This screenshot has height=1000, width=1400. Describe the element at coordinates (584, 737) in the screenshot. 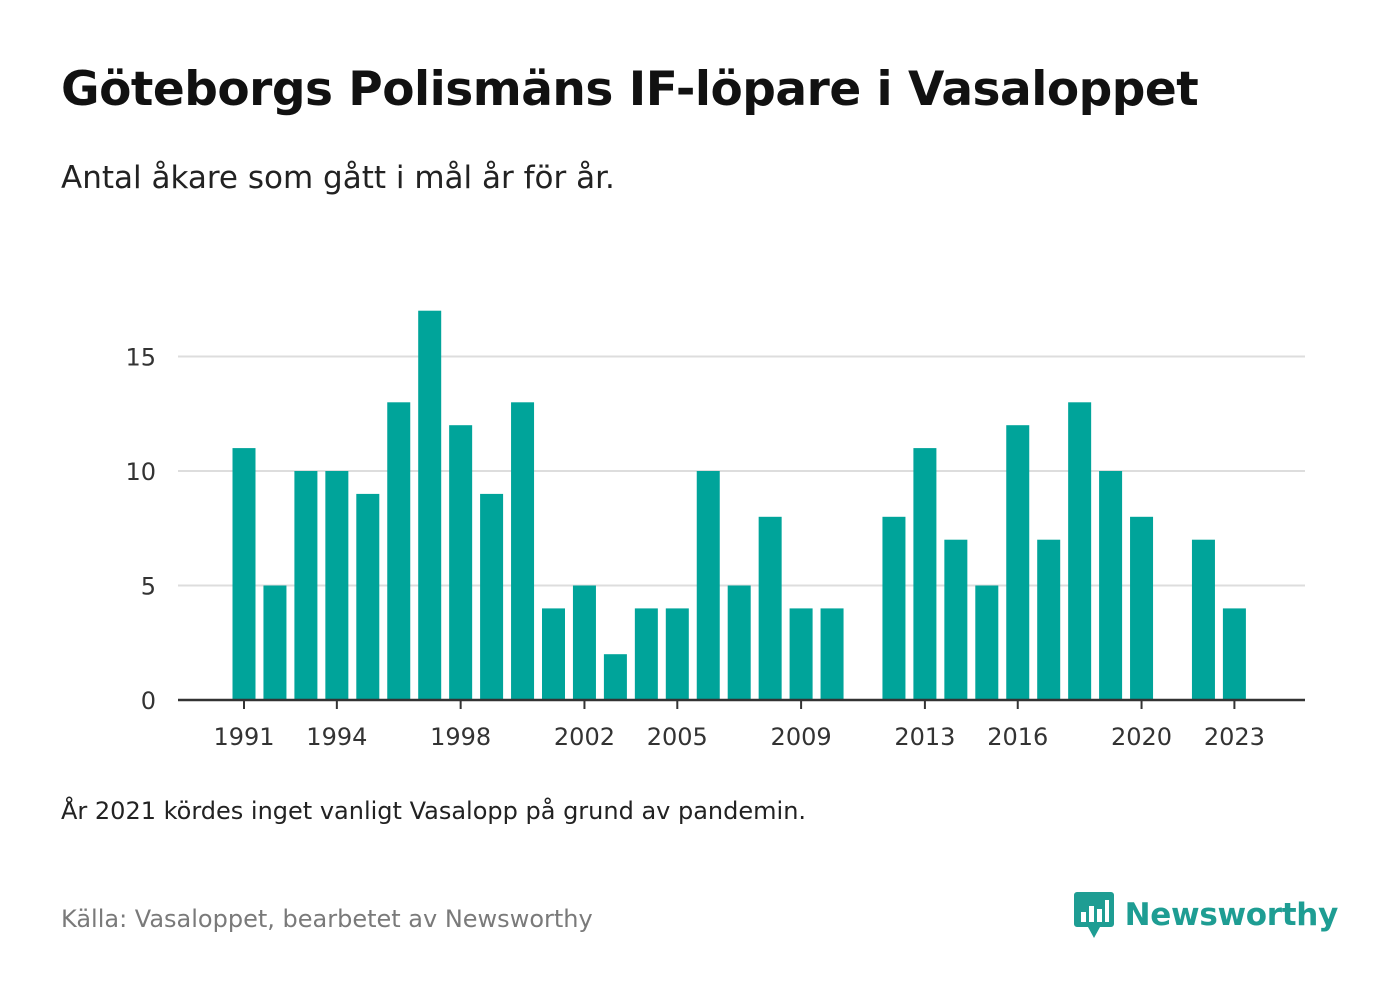

I see `x-tick-label: 2002` at that location.